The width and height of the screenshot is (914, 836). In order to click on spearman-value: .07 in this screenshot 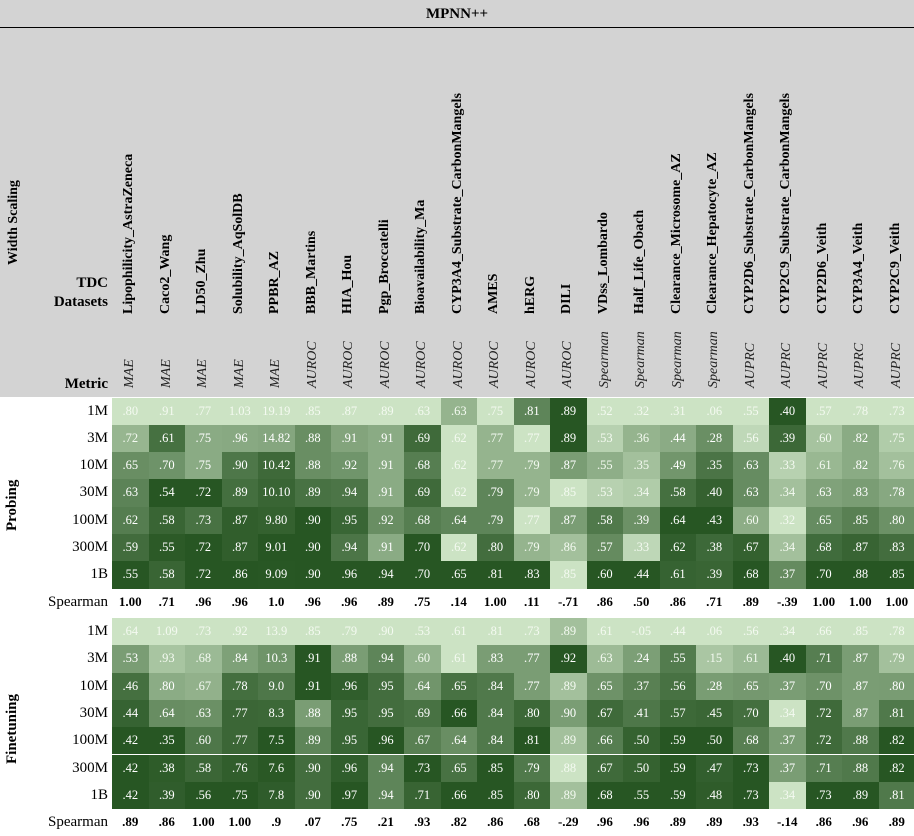, I will do `click(312, 822)`.